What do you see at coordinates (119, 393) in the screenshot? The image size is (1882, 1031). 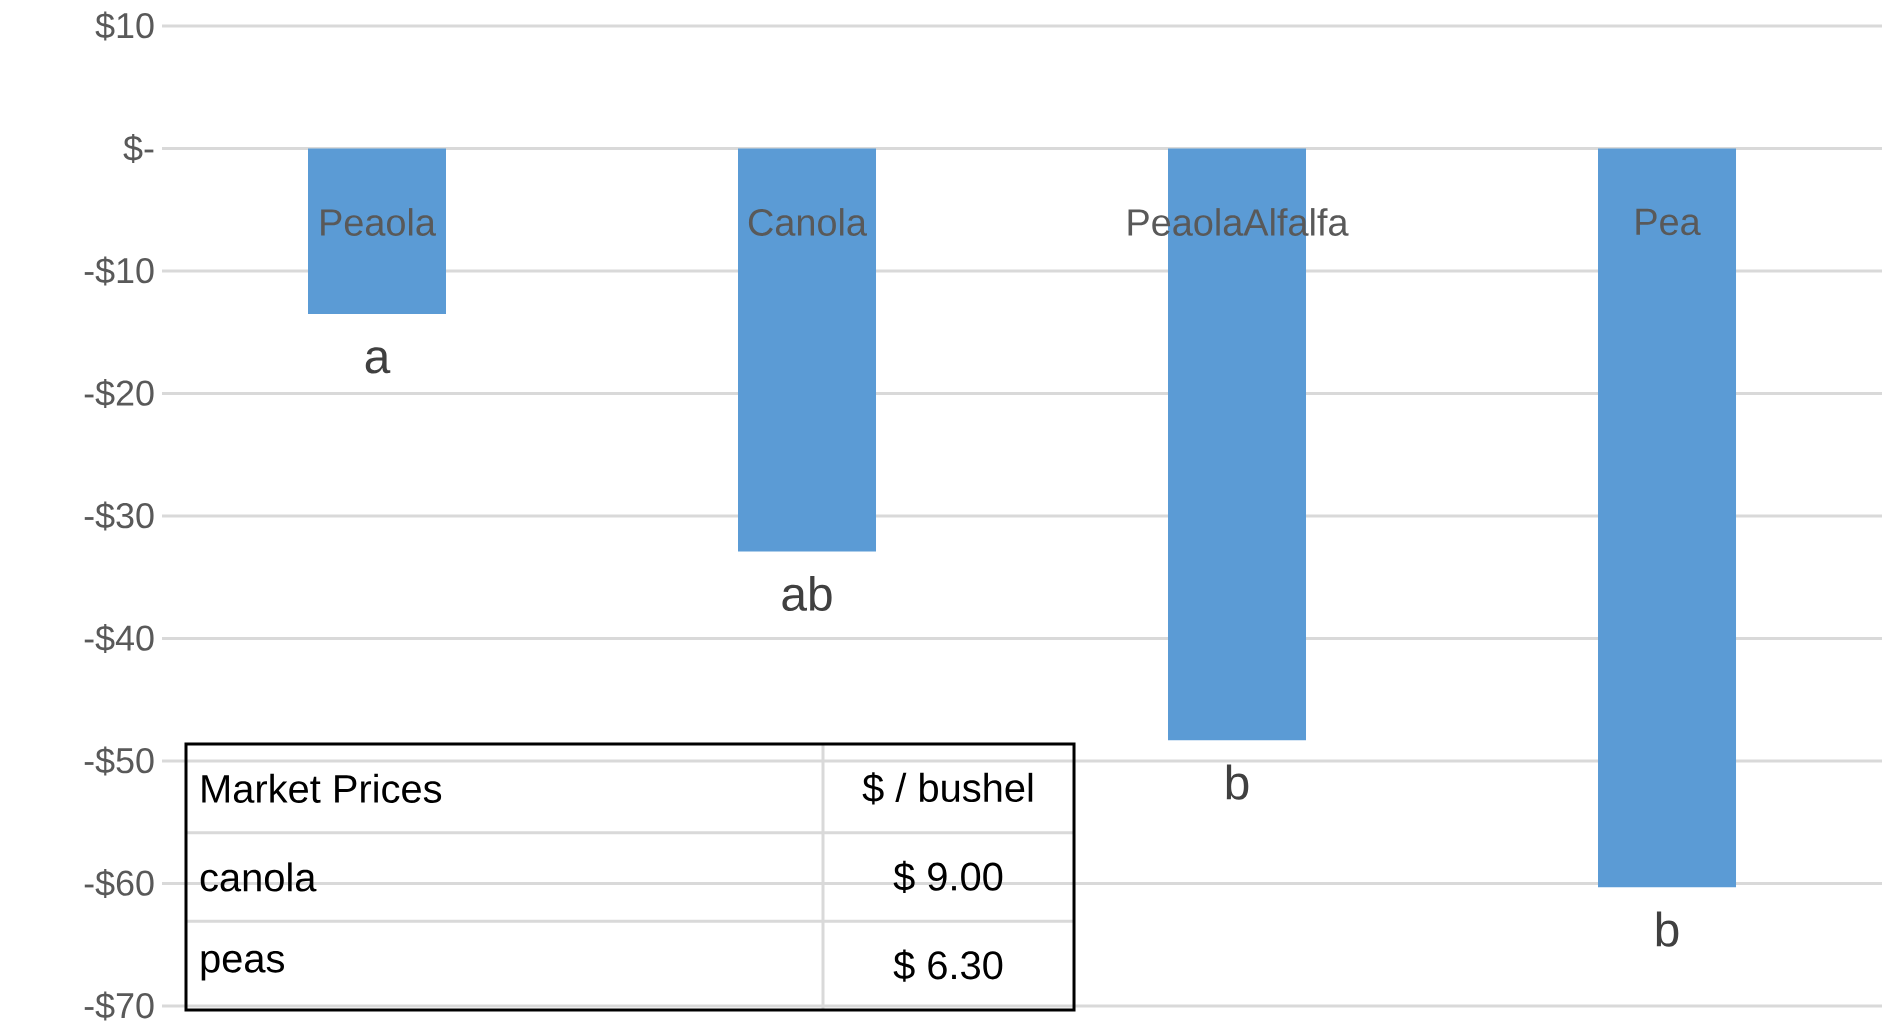 I see `y-tick-label: -$20` at bounding box center [119, 393].